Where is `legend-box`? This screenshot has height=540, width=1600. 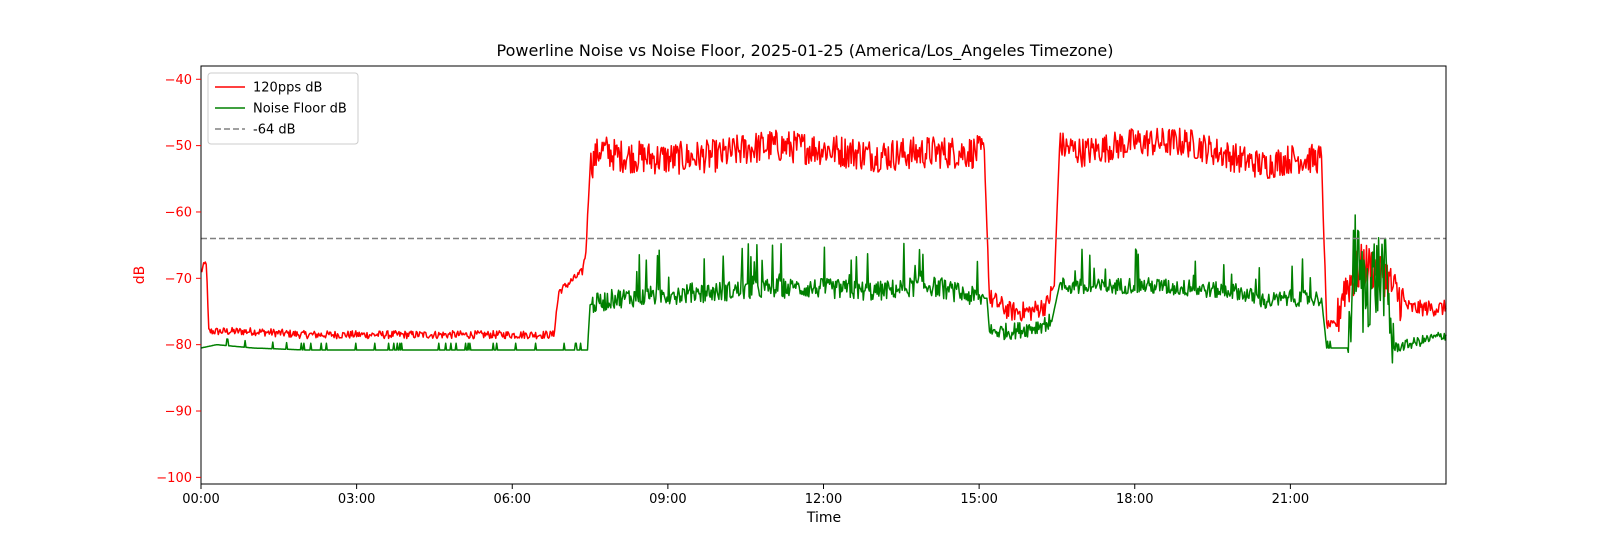
legend-box is located at coordinates (283, 108).